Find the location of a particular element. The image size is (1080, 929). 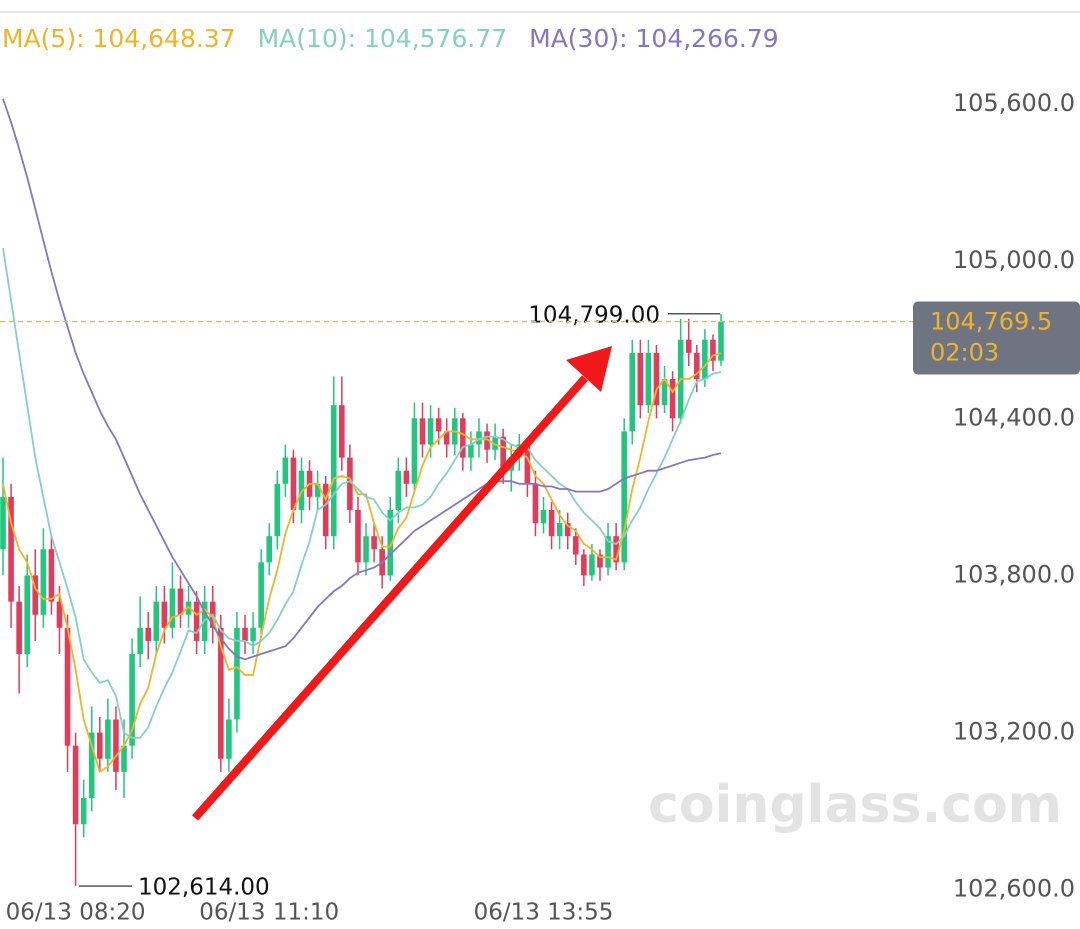

y-tick-label: 103,800.0 is located at coordinates (1014, 574).